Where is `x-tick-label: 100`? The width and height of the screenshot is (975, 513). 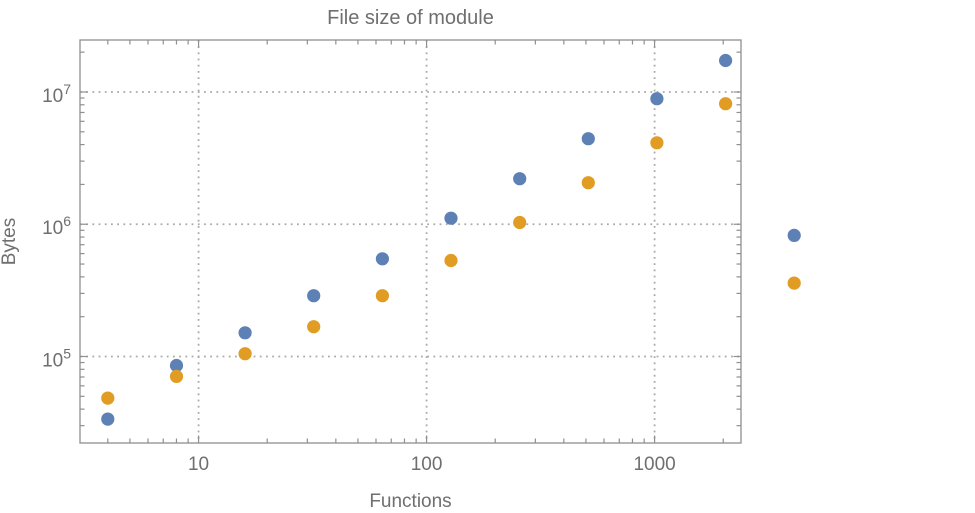 x-tick-label: 100 is located at coordinates (427, 464).